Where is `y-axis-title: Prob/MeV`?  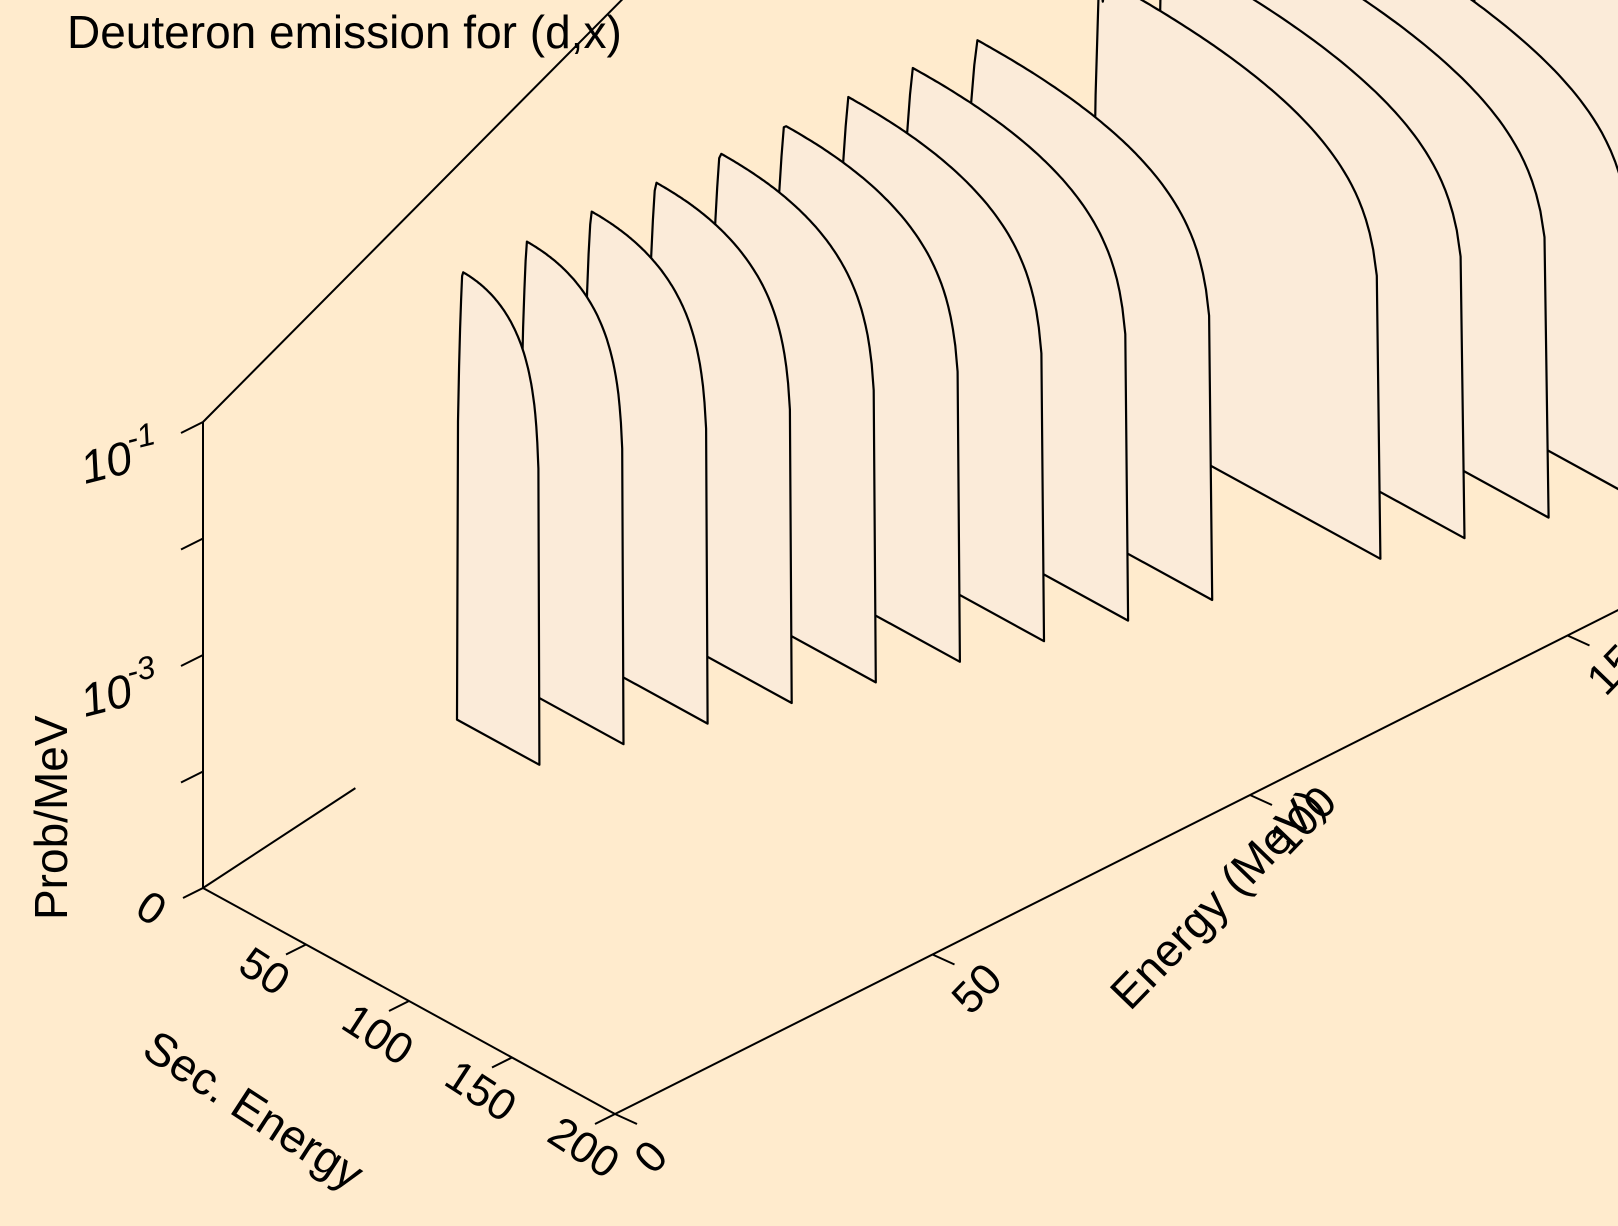 y-axis-title: Prob/MeV is located at coordinates (51, 817).